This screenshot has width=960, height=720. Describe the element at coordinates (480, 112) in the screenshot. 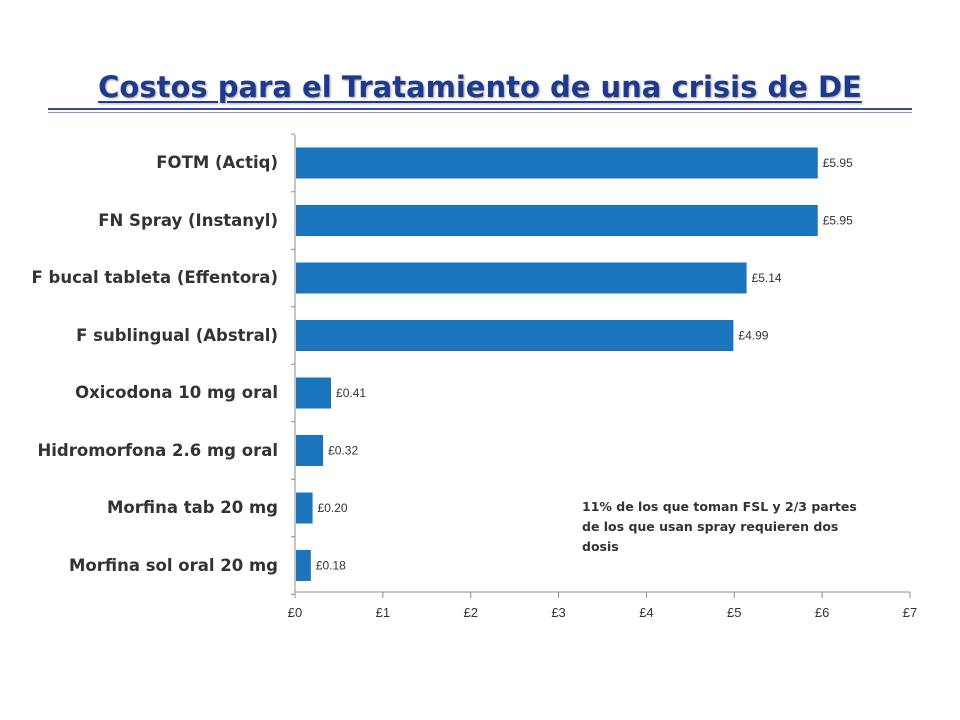

I see `title-divider-thin` at that location.